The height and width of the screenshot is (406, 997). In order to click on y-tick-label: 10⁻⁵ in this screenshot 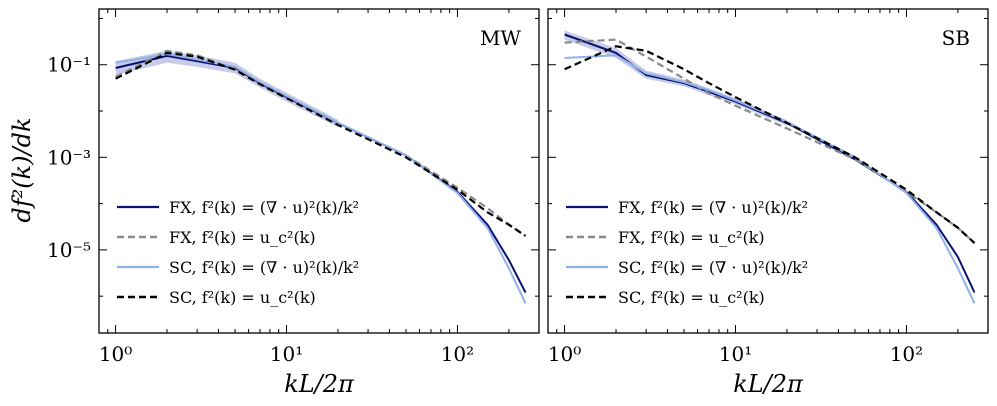, I will do `click(69, 250)`.